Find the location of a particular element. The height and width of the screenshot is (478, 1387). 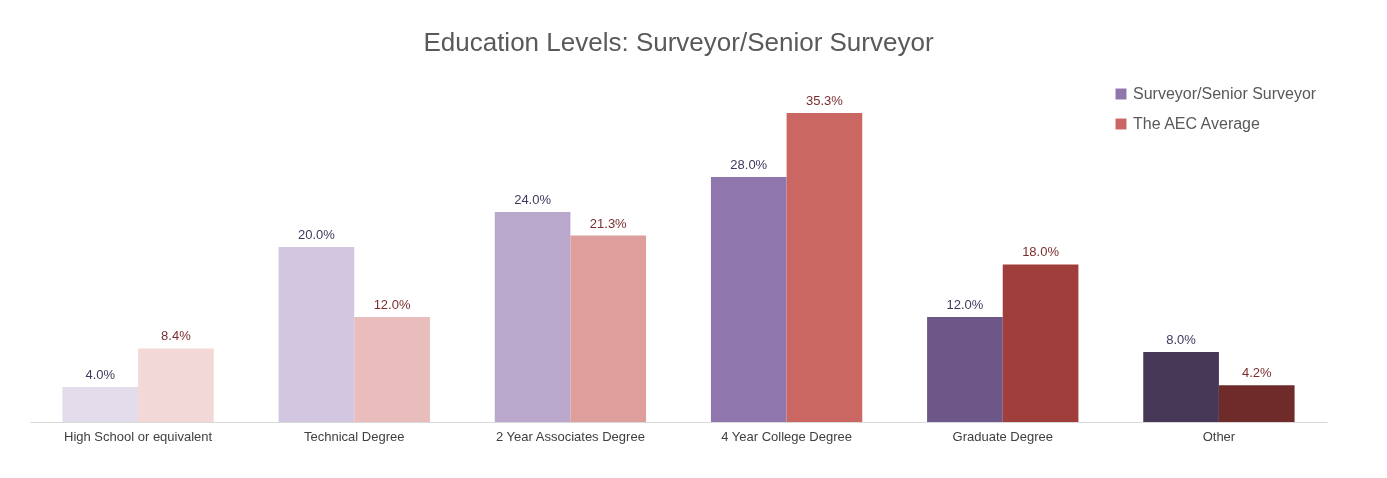

data-label: 4.2% is located at coordinates (1256, 373).